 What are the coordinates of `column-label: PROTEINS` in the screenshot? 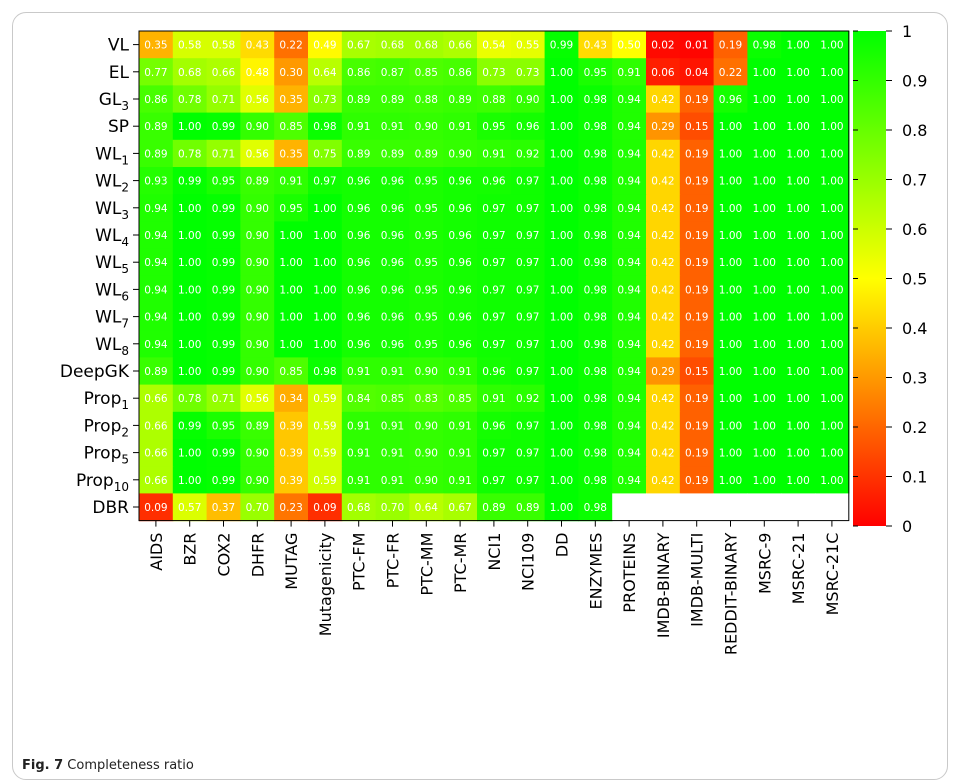 It's located at (629, 573).